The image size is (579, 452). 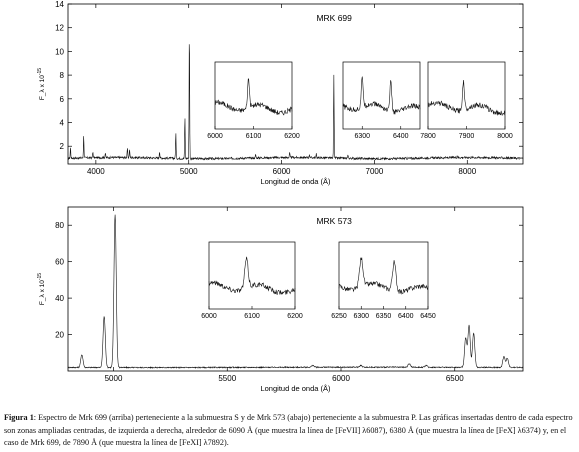 I want to click on x-tick-label: 7000, so click(x=375, y=171).